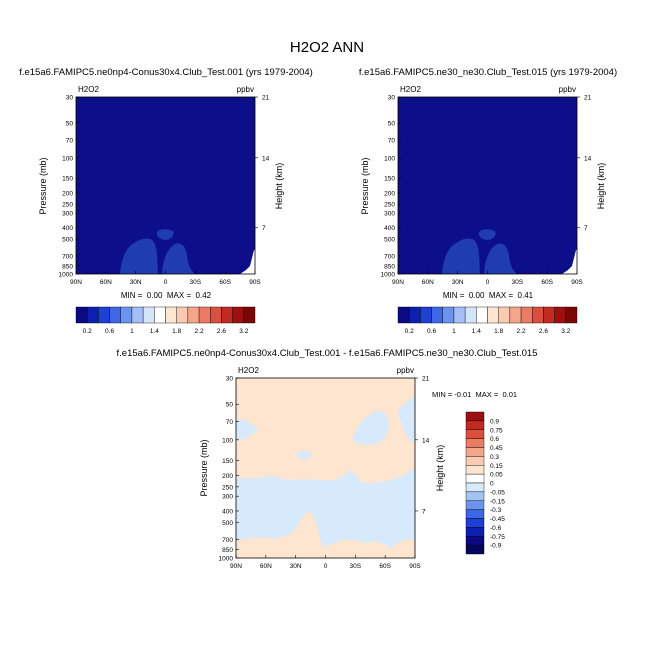  What do you see at coordinates (487, 185) in the screenshot?
I see `panel-2-field` at bounding box center [487, 185].